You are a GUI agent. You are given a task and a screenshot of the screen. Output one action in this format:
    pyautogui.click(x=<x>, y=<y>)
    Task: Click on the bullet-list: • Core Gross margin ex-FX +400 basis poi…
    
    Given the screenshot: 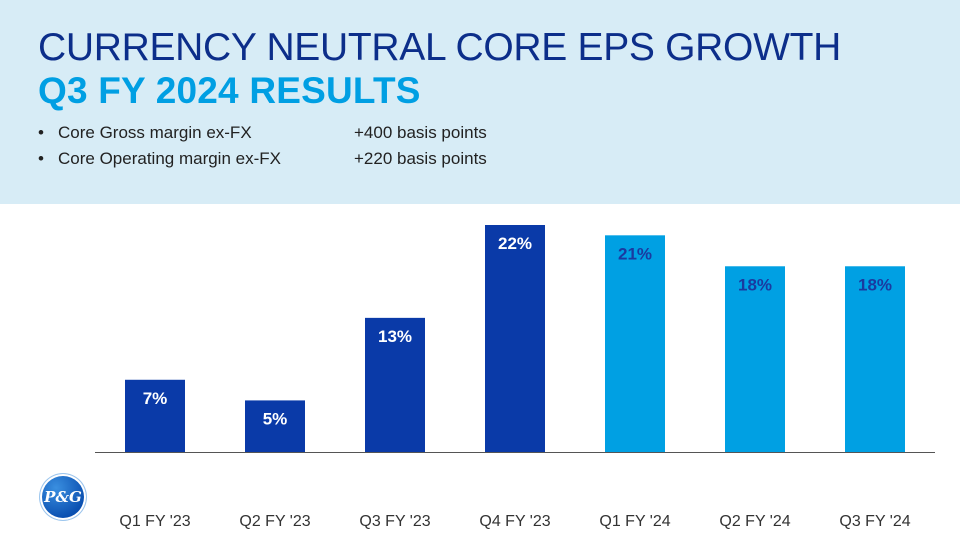 What is the action you would take?
    pyautogui.click(x=262, y=146)
    